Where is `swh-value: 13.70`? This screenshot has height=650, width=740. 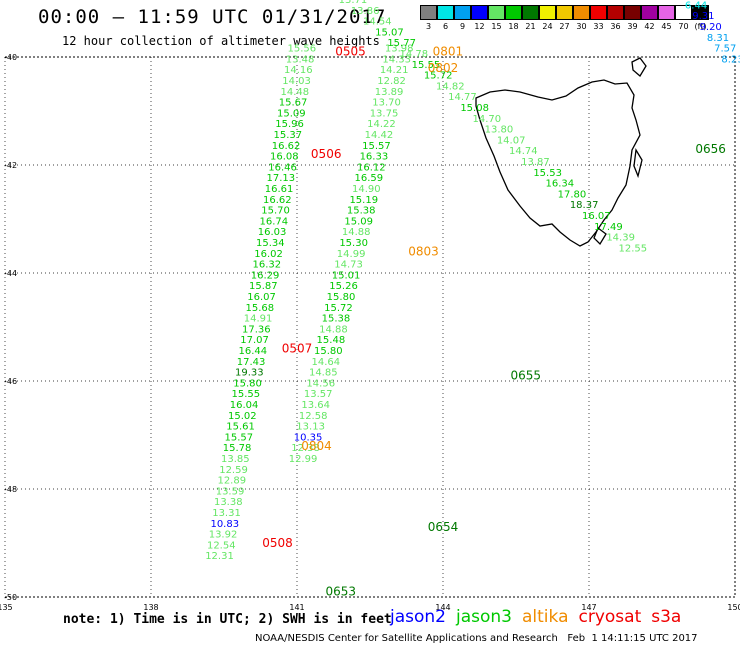
swh-value: 13.70 is located at coordinates (386, 103).